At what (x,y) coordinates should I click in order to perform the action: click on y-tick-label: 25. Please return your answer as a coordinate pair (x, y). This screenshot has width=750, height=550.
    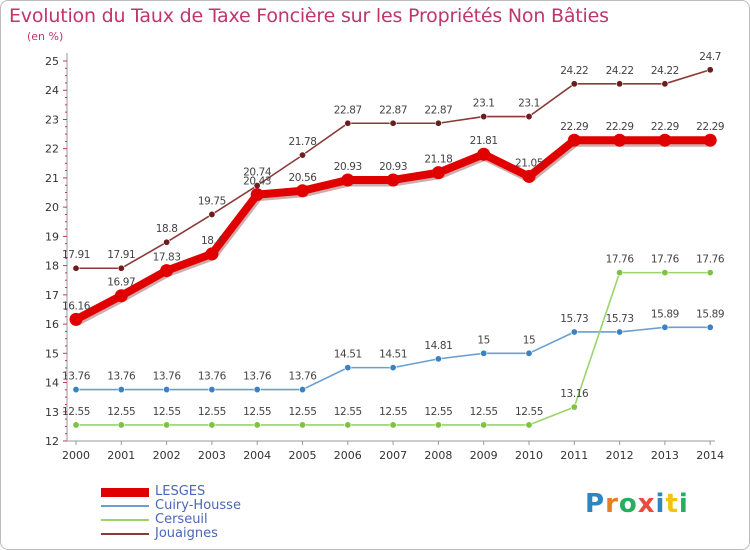
    Looking at the image, I should click on (52, 61).